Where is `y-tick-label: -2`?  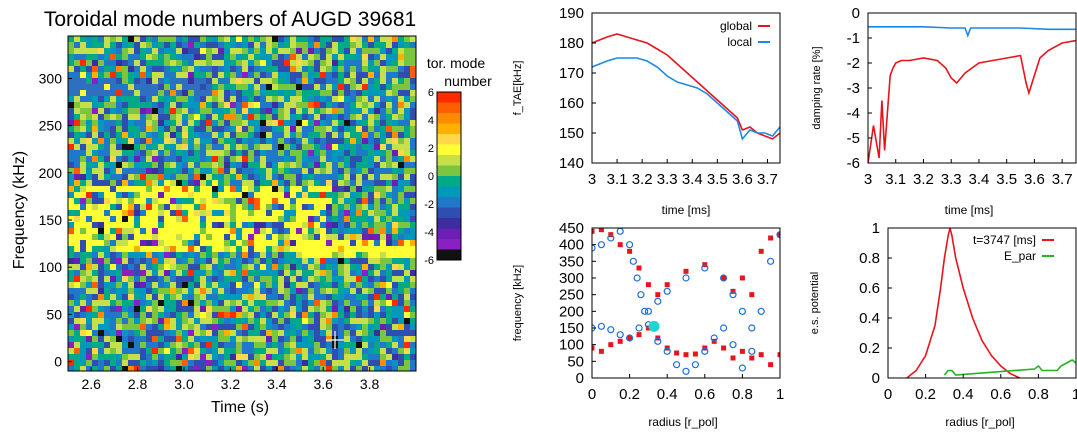 y-tick-label: -2 is located at coordinates (853, 63).